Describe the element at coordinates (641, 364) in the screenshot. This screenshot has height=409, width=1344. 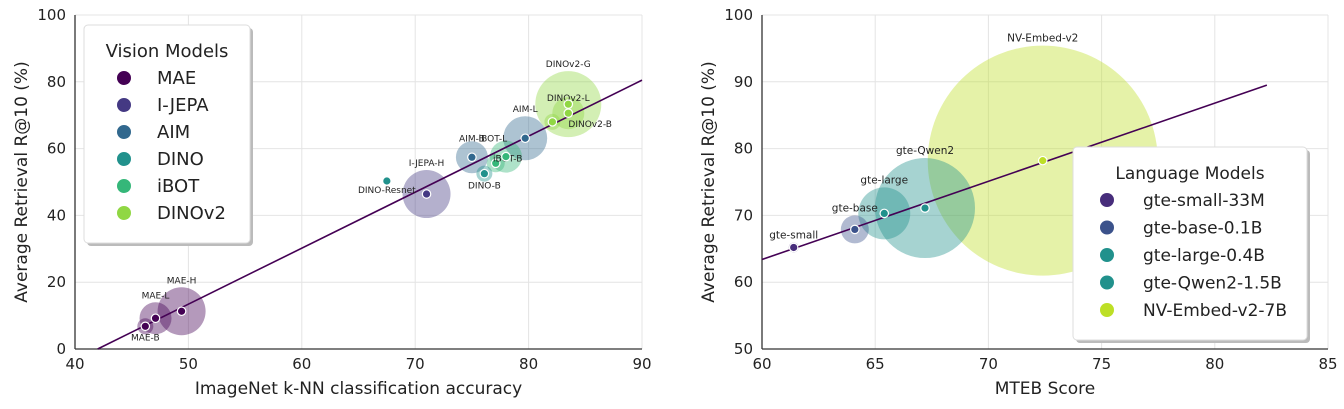
I see `x-tick-label: 90` at that location.